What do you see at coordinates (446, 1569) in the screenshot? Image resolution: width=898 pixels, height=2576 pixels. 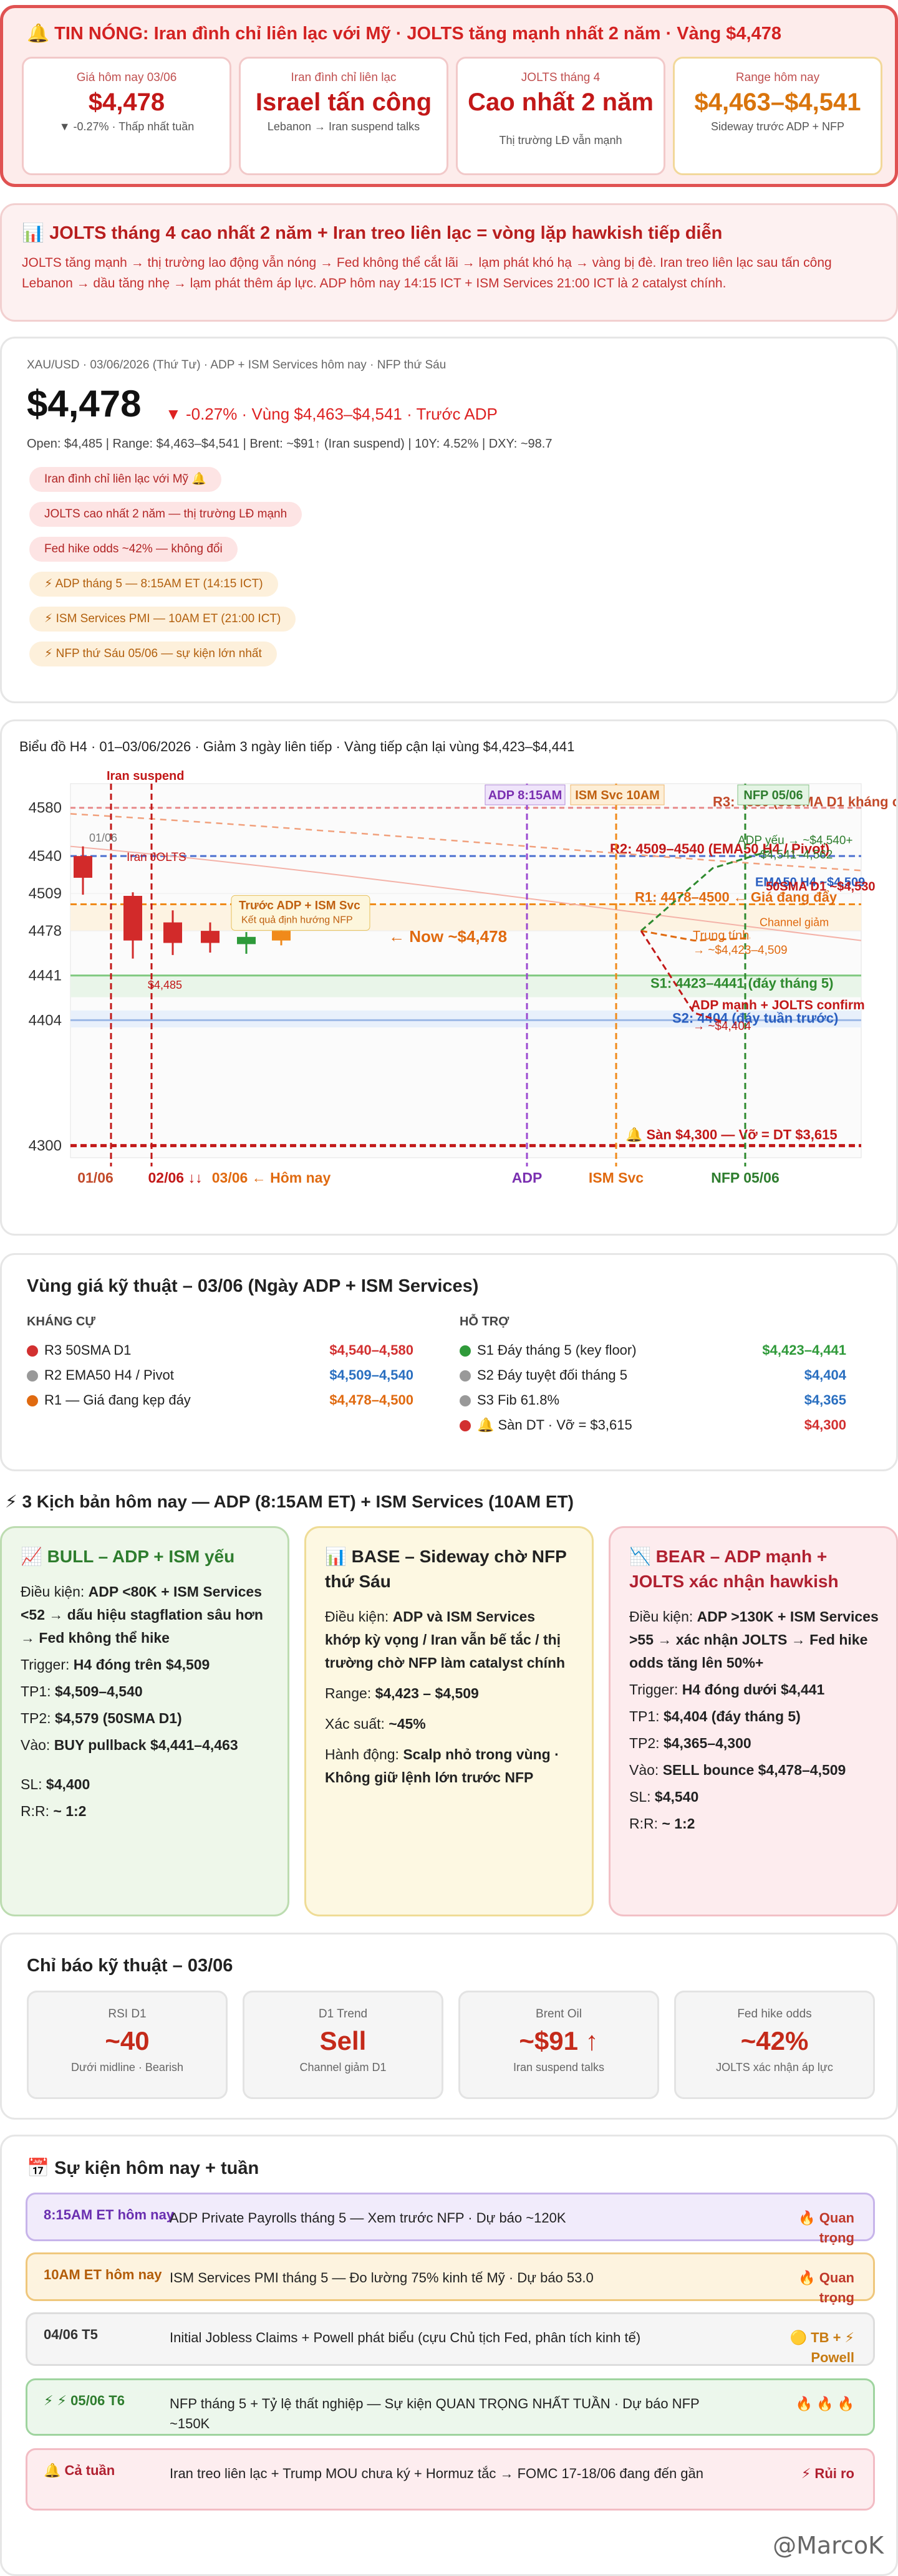 I see `base-title: 📊 BASE – Sideway chờ NFP thứ Sáu` at bounding box center [446, 1569].